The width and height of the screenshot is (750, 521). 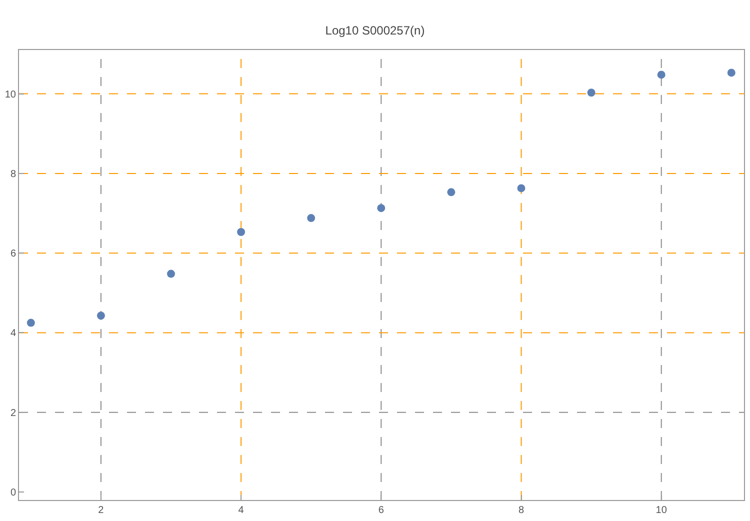 What do you see at coordinates (521, 510) in the screenshot?
I see `x-tick-label: 8` at bounding box center [521, 510].